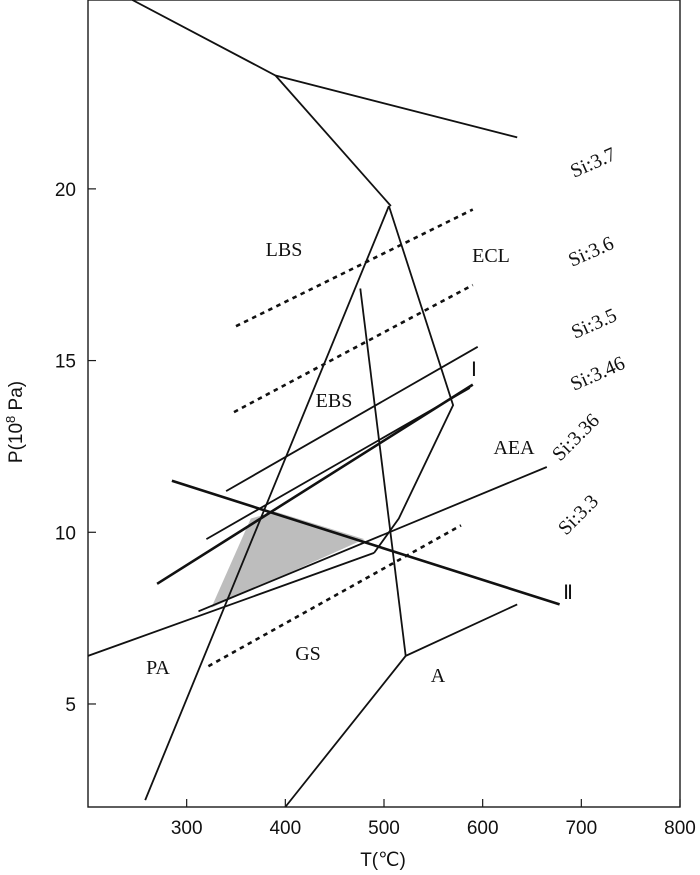 The height and width of the screenshot is (875, 700). Describe the element at coordinates (187, 828) in the screenshot. I see `x-tick-label-300: 300` at that location.